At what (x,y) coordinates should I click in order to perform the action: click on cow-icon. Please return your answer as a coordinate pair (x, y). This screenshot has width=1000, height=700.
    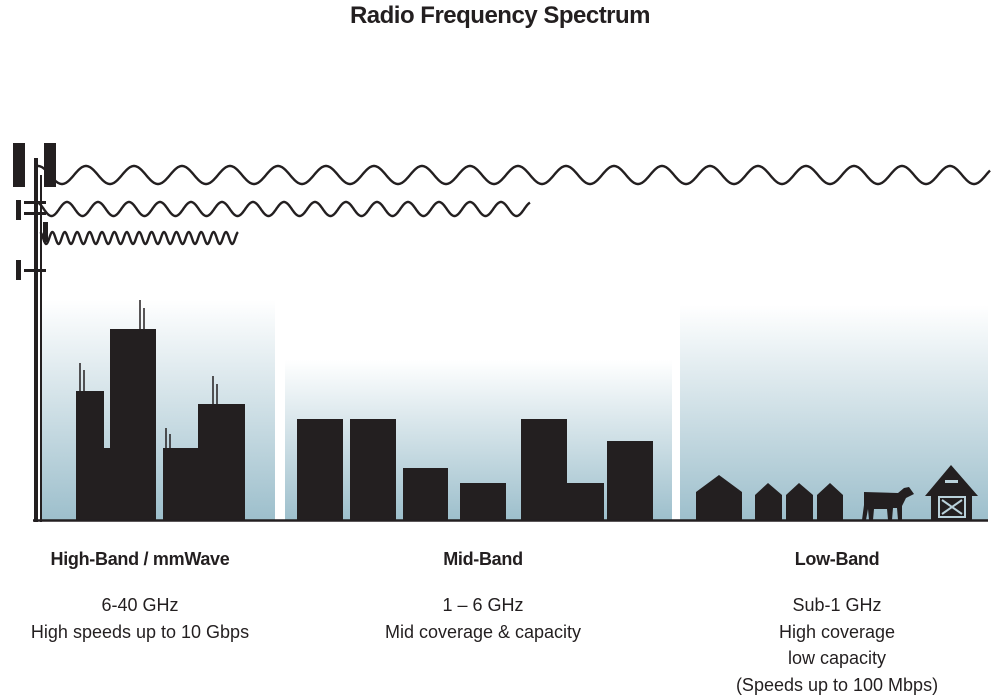
    Looking at the image, I should click on (888, 503).